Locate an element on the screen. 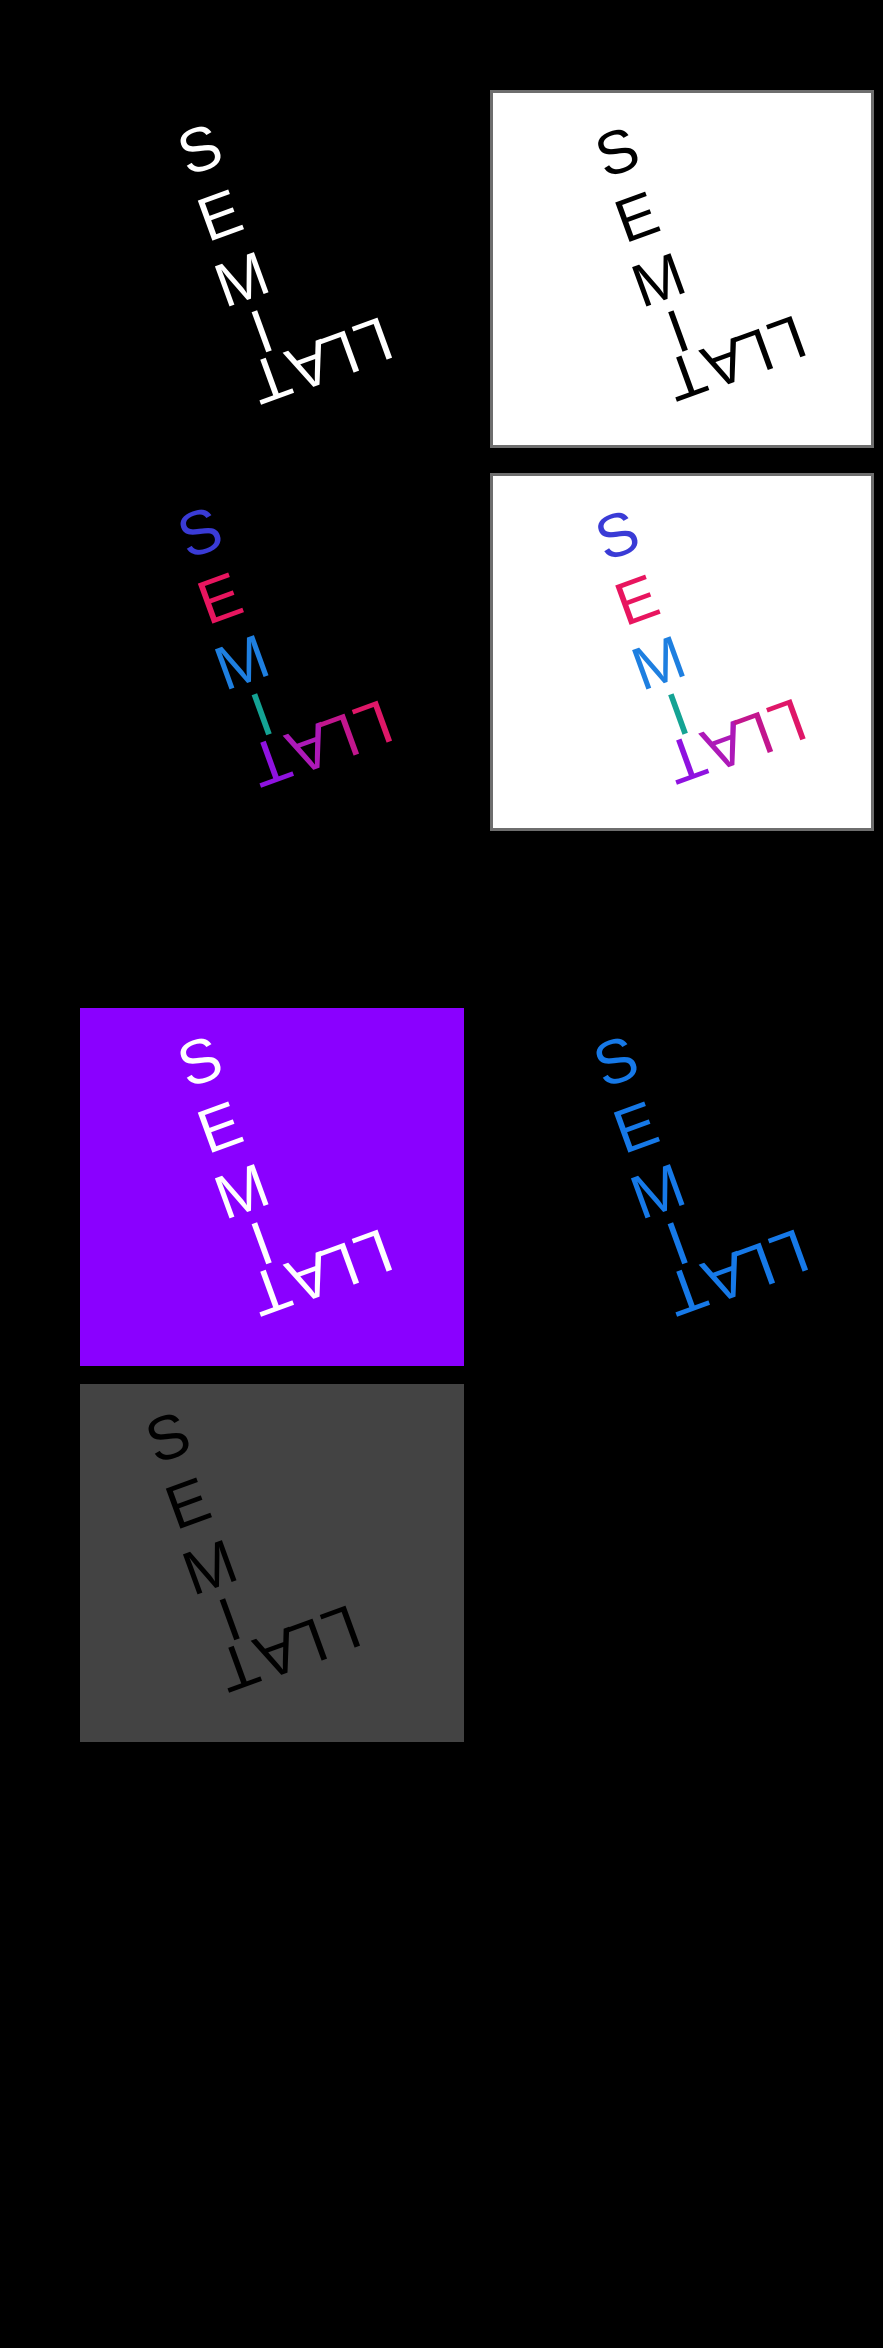 This screenshot has height=2348, width=883. logo-tile-multicolor-on-white: SEMITALL is located at coordinates (682, 652).